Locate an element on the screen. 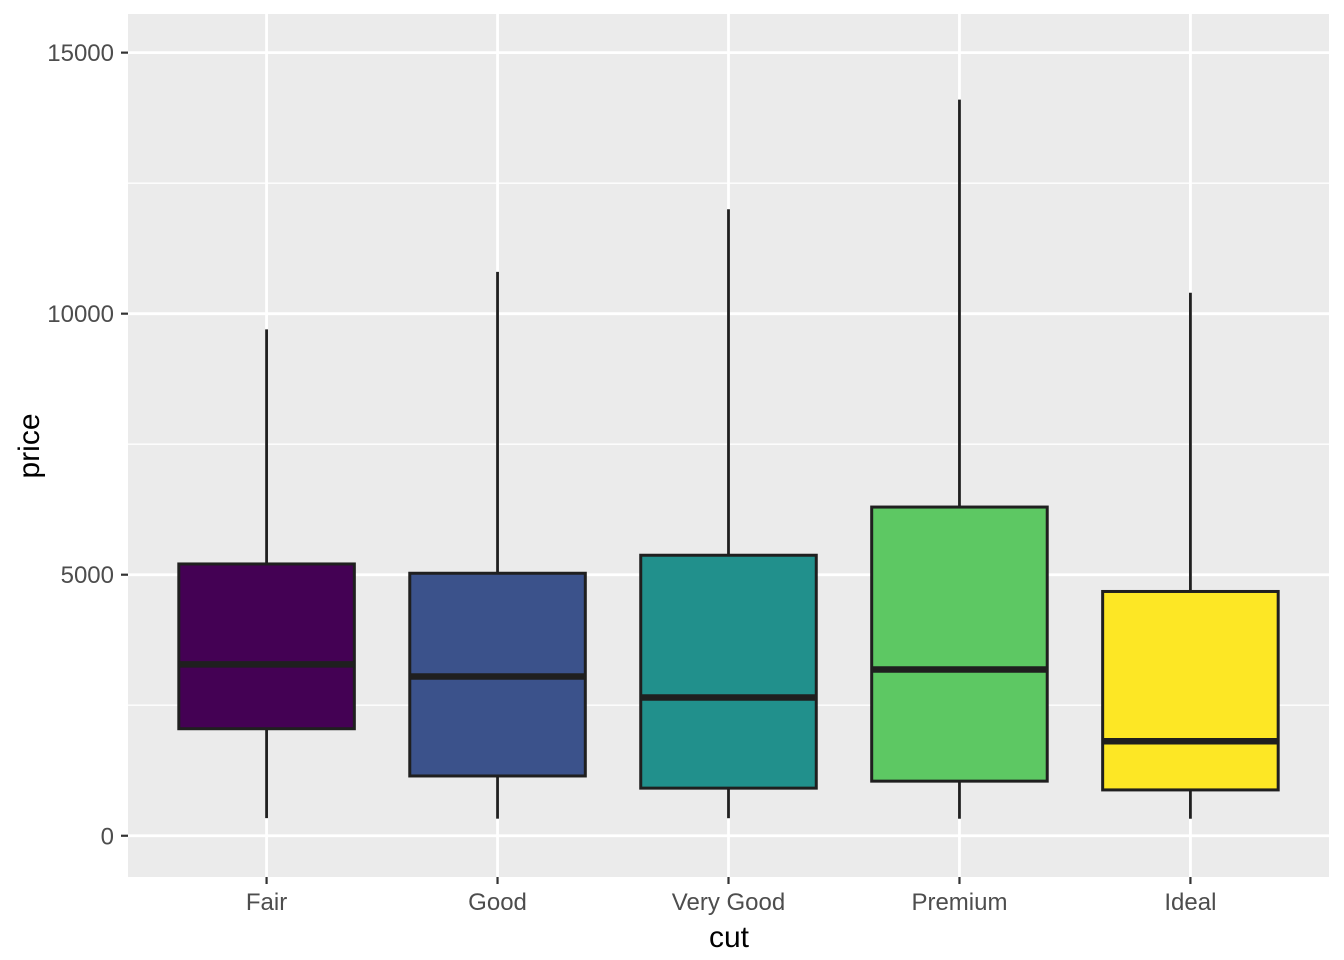 This screenshot has height=960, width=1344. x-axis-title: cut is located at coordinates (729, 937).